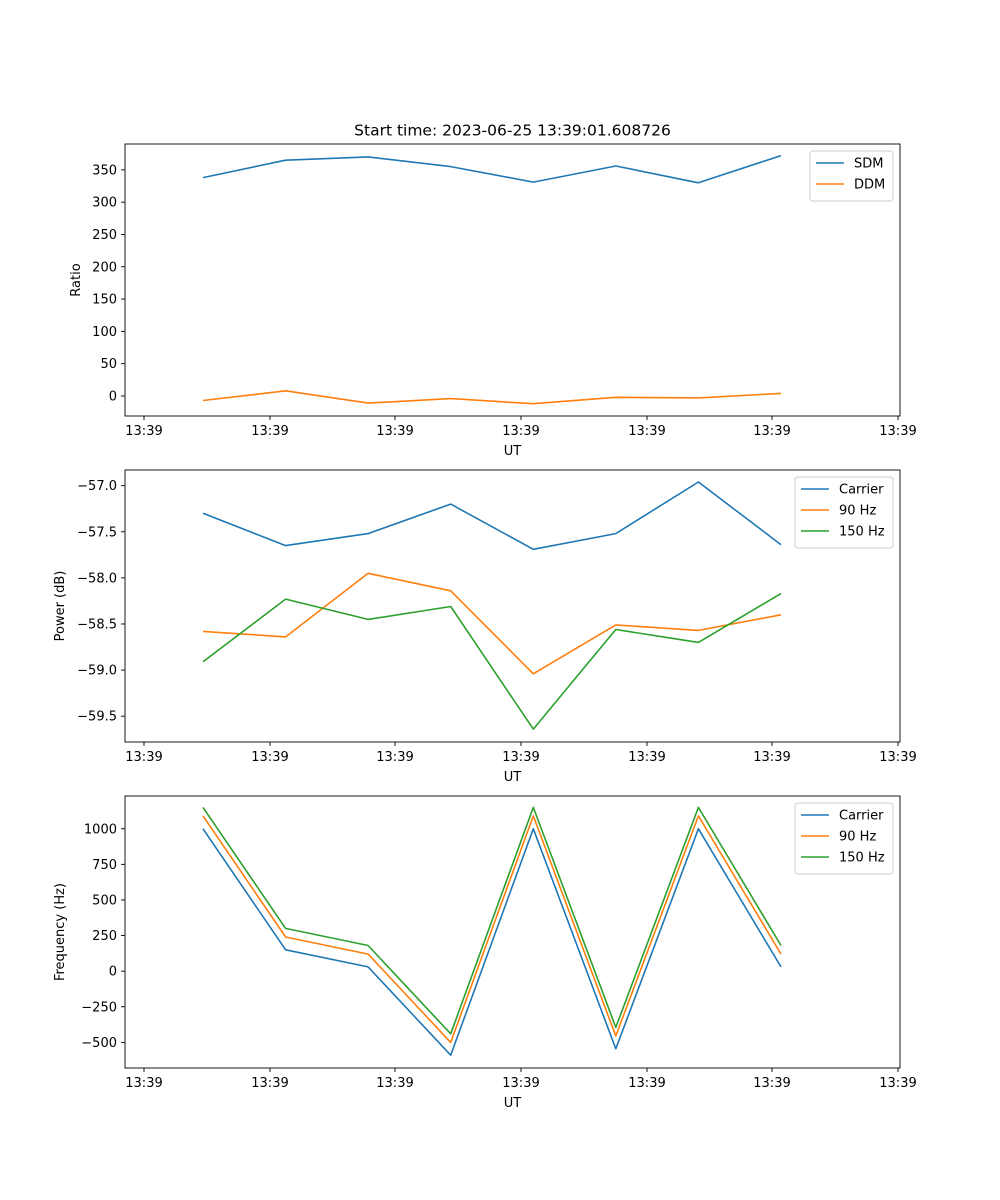  What do you see at coordinates (97, 671) in the screenshot?
I see `y-tick-label: −59.0` at bounding box center [97, 671].